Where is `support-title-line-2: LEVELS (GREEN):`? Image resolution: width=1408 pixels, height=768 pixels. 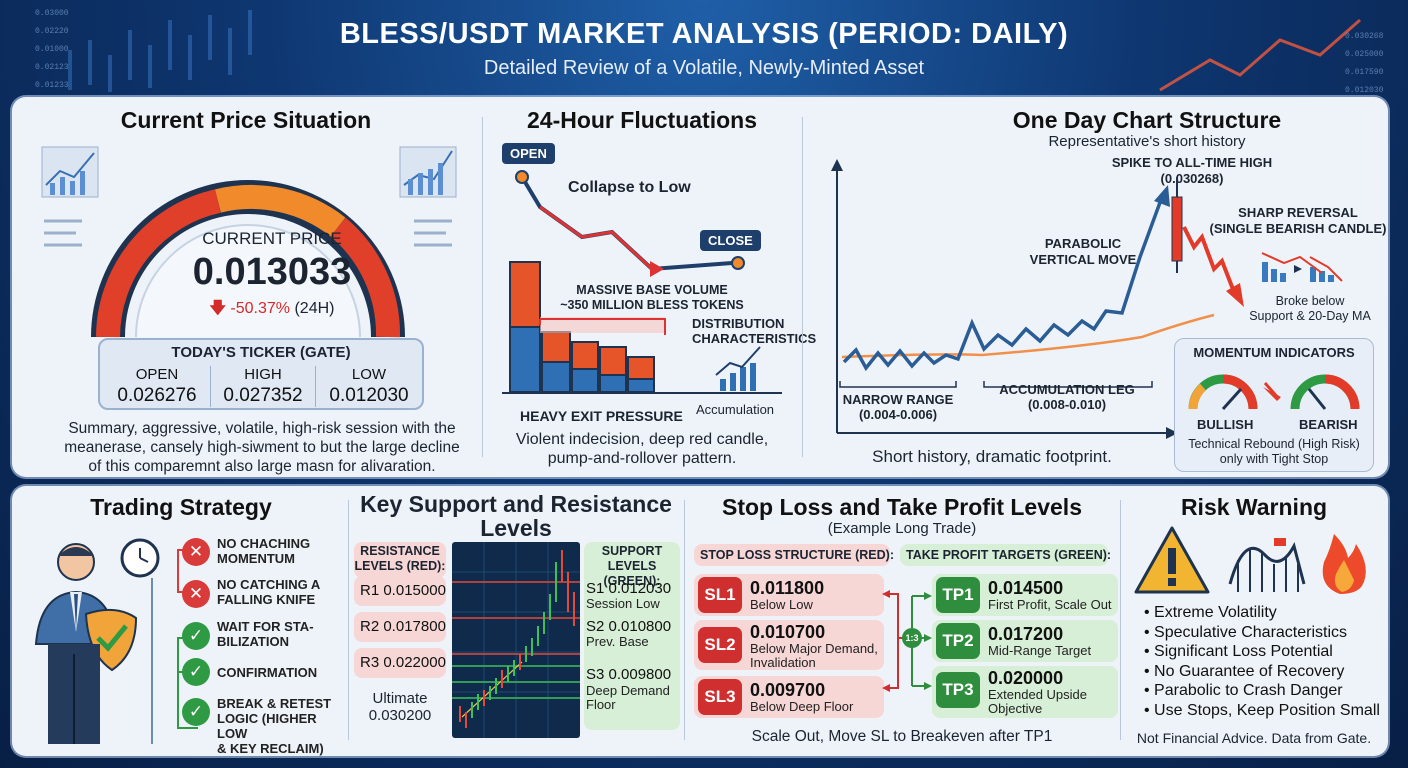 support-title-line-2: LEVELS (GREEN): is located at coordinates (632, 573).